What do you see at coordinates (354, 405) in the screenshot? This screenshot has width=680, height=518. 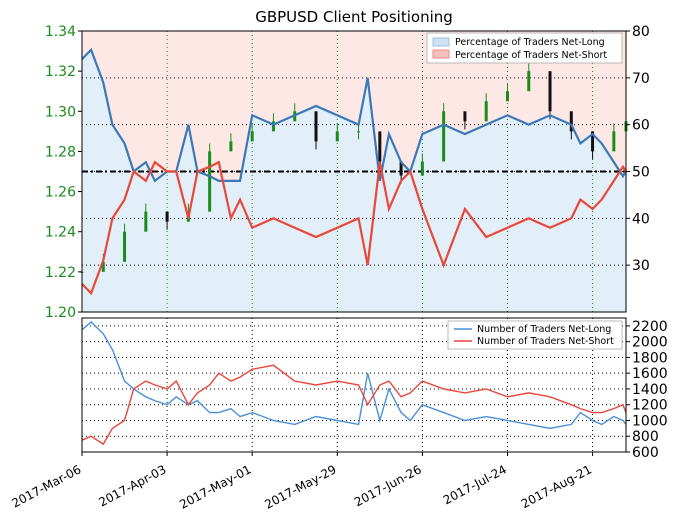 I see `number-net-short-line` at bounding box center [354, 405].